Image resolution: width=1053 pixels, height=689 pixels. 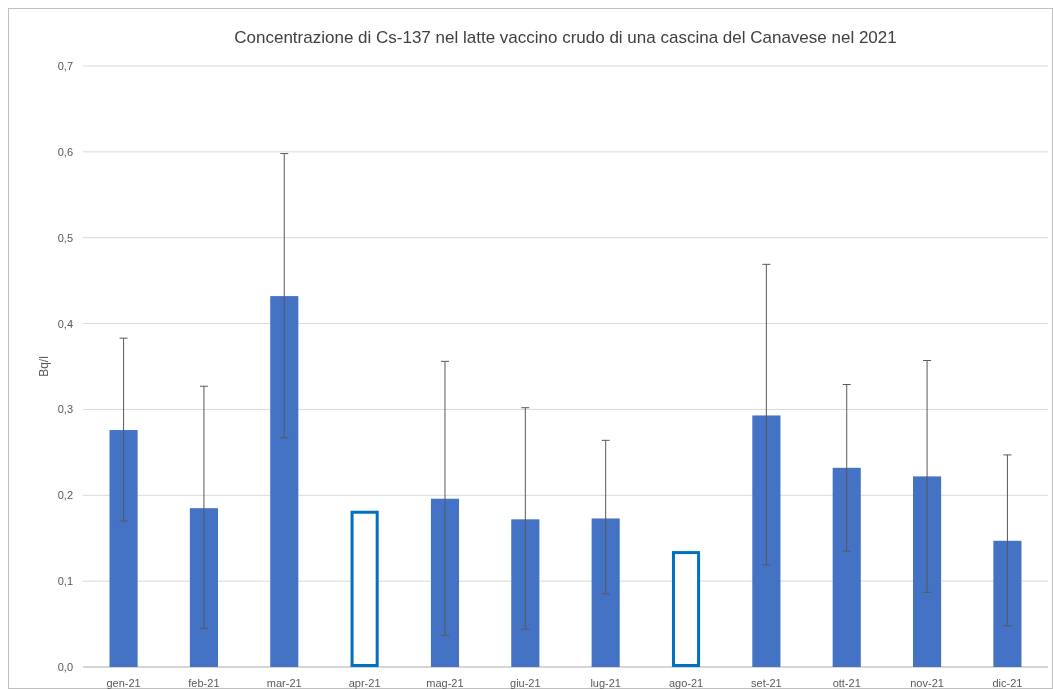 What do you see at coordinates (364, 683) in the screenshot?
I see `x-tick-label: apr-21` at bounding box center [364, 683].